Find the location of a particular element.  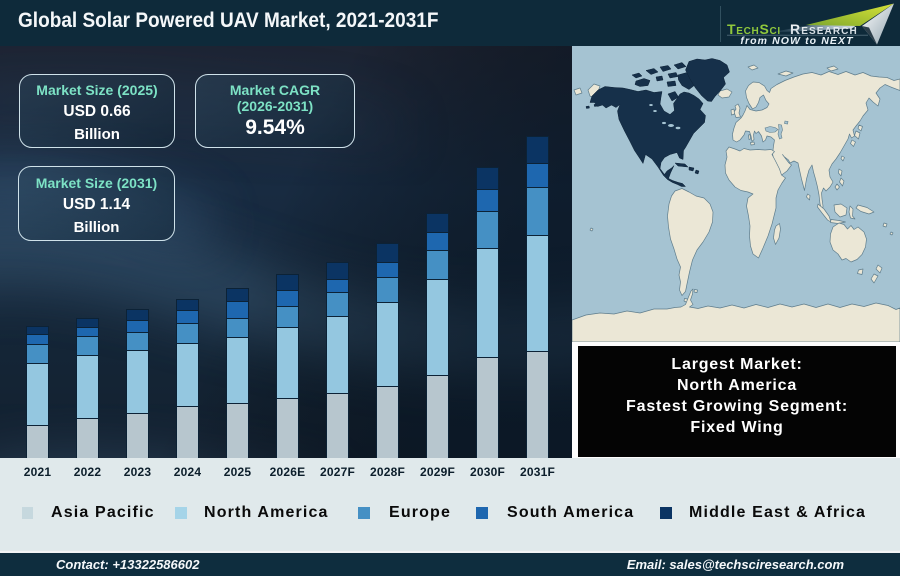

svg-text: TechSci is located at coordinates (754, 29).